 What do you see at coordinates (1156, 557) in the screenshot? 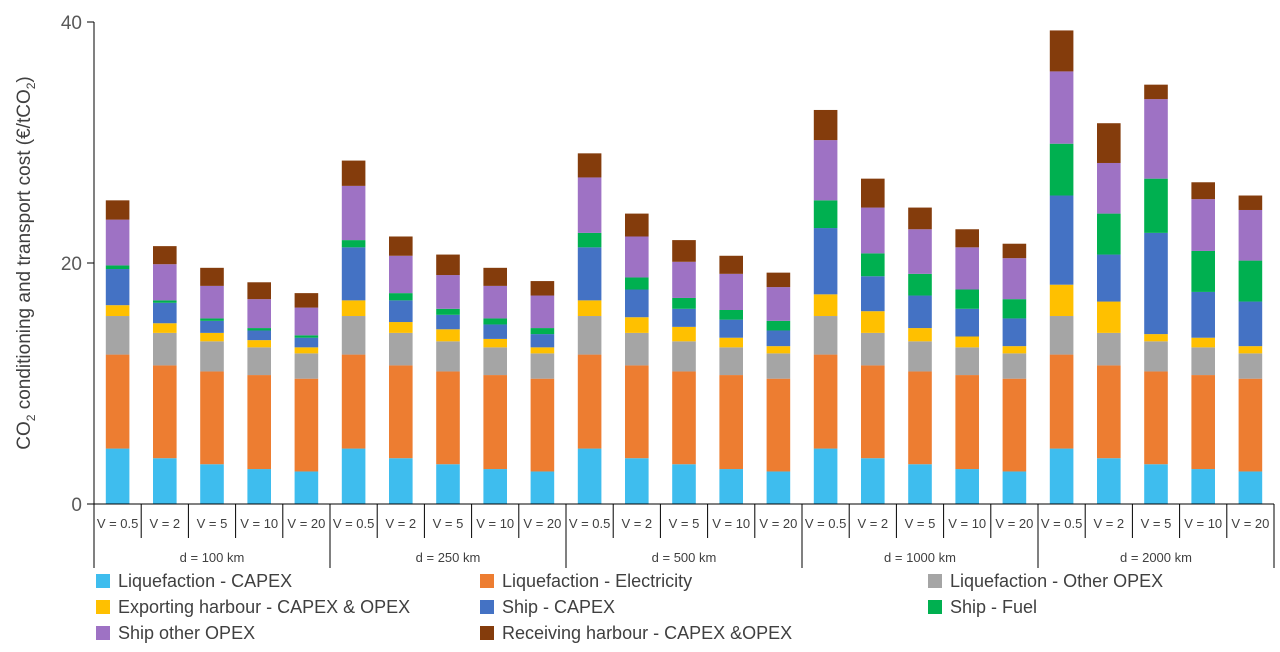
I see `x-group-label: d = 2000 km` at bounding box center [1156, 557].